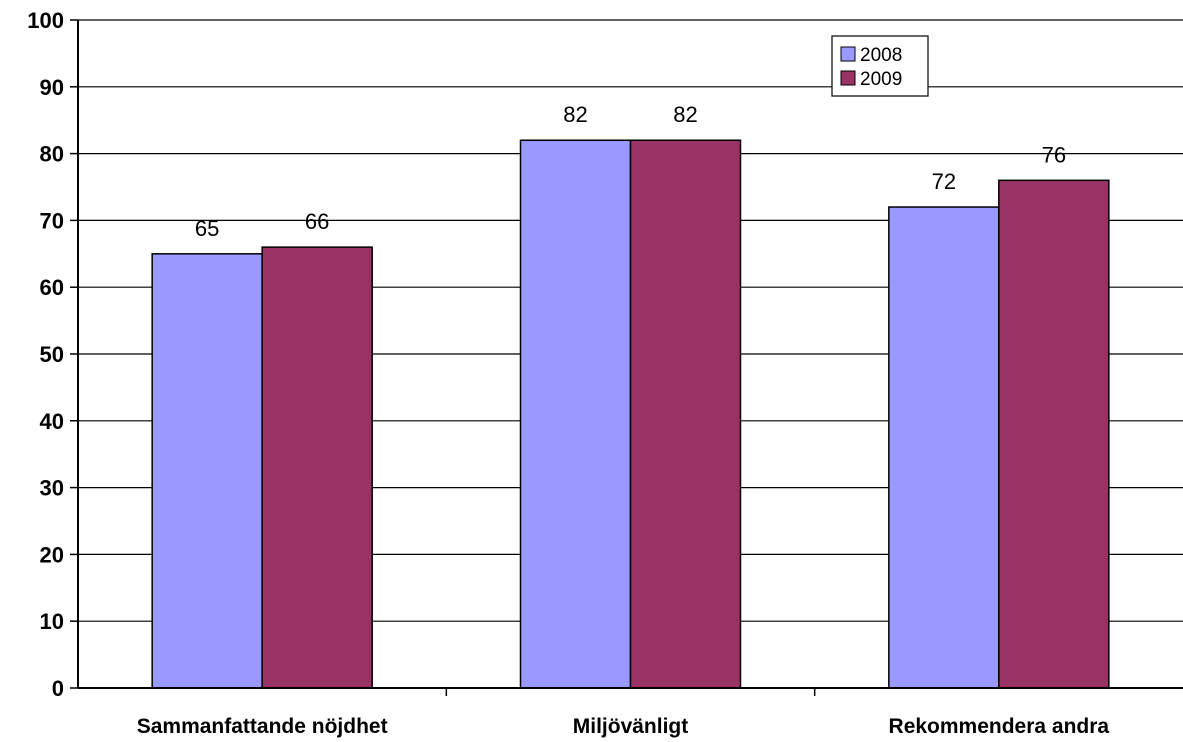 The height and width of the screenshot is (742, 1183). What do you see at coordinates (944, 181) in the screenshot?
I see `data-label: 72` at bounding box center [944, 181].